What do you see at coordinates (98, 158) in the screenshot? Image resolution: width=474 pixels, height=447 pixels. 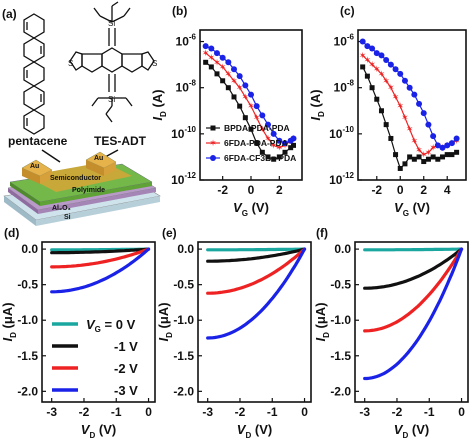 I see `au-label-right: Au` at bounding box center [98, 158].